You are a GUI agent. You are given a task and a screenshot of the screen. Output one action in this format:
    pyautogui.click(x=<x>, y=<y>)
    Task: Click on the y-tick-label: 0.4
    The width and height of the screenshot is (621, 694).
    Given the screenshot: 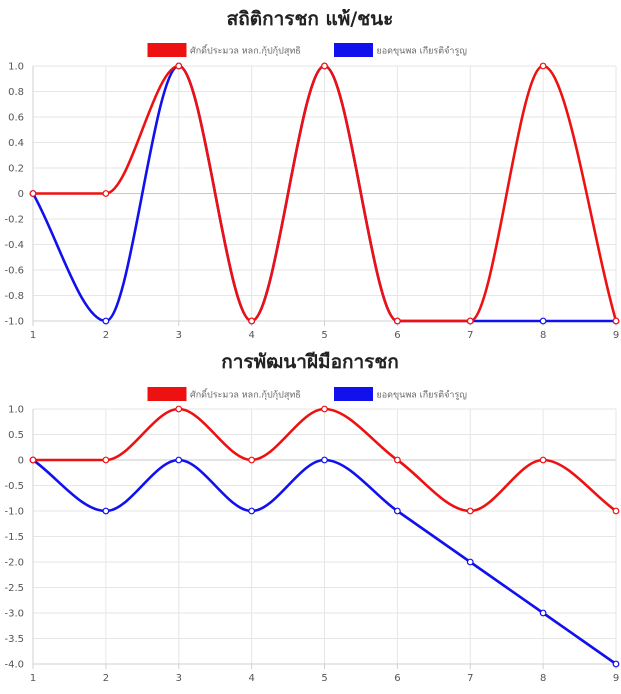 What is the action you would take?
    pyautogui.click(x=16, y=143)
    